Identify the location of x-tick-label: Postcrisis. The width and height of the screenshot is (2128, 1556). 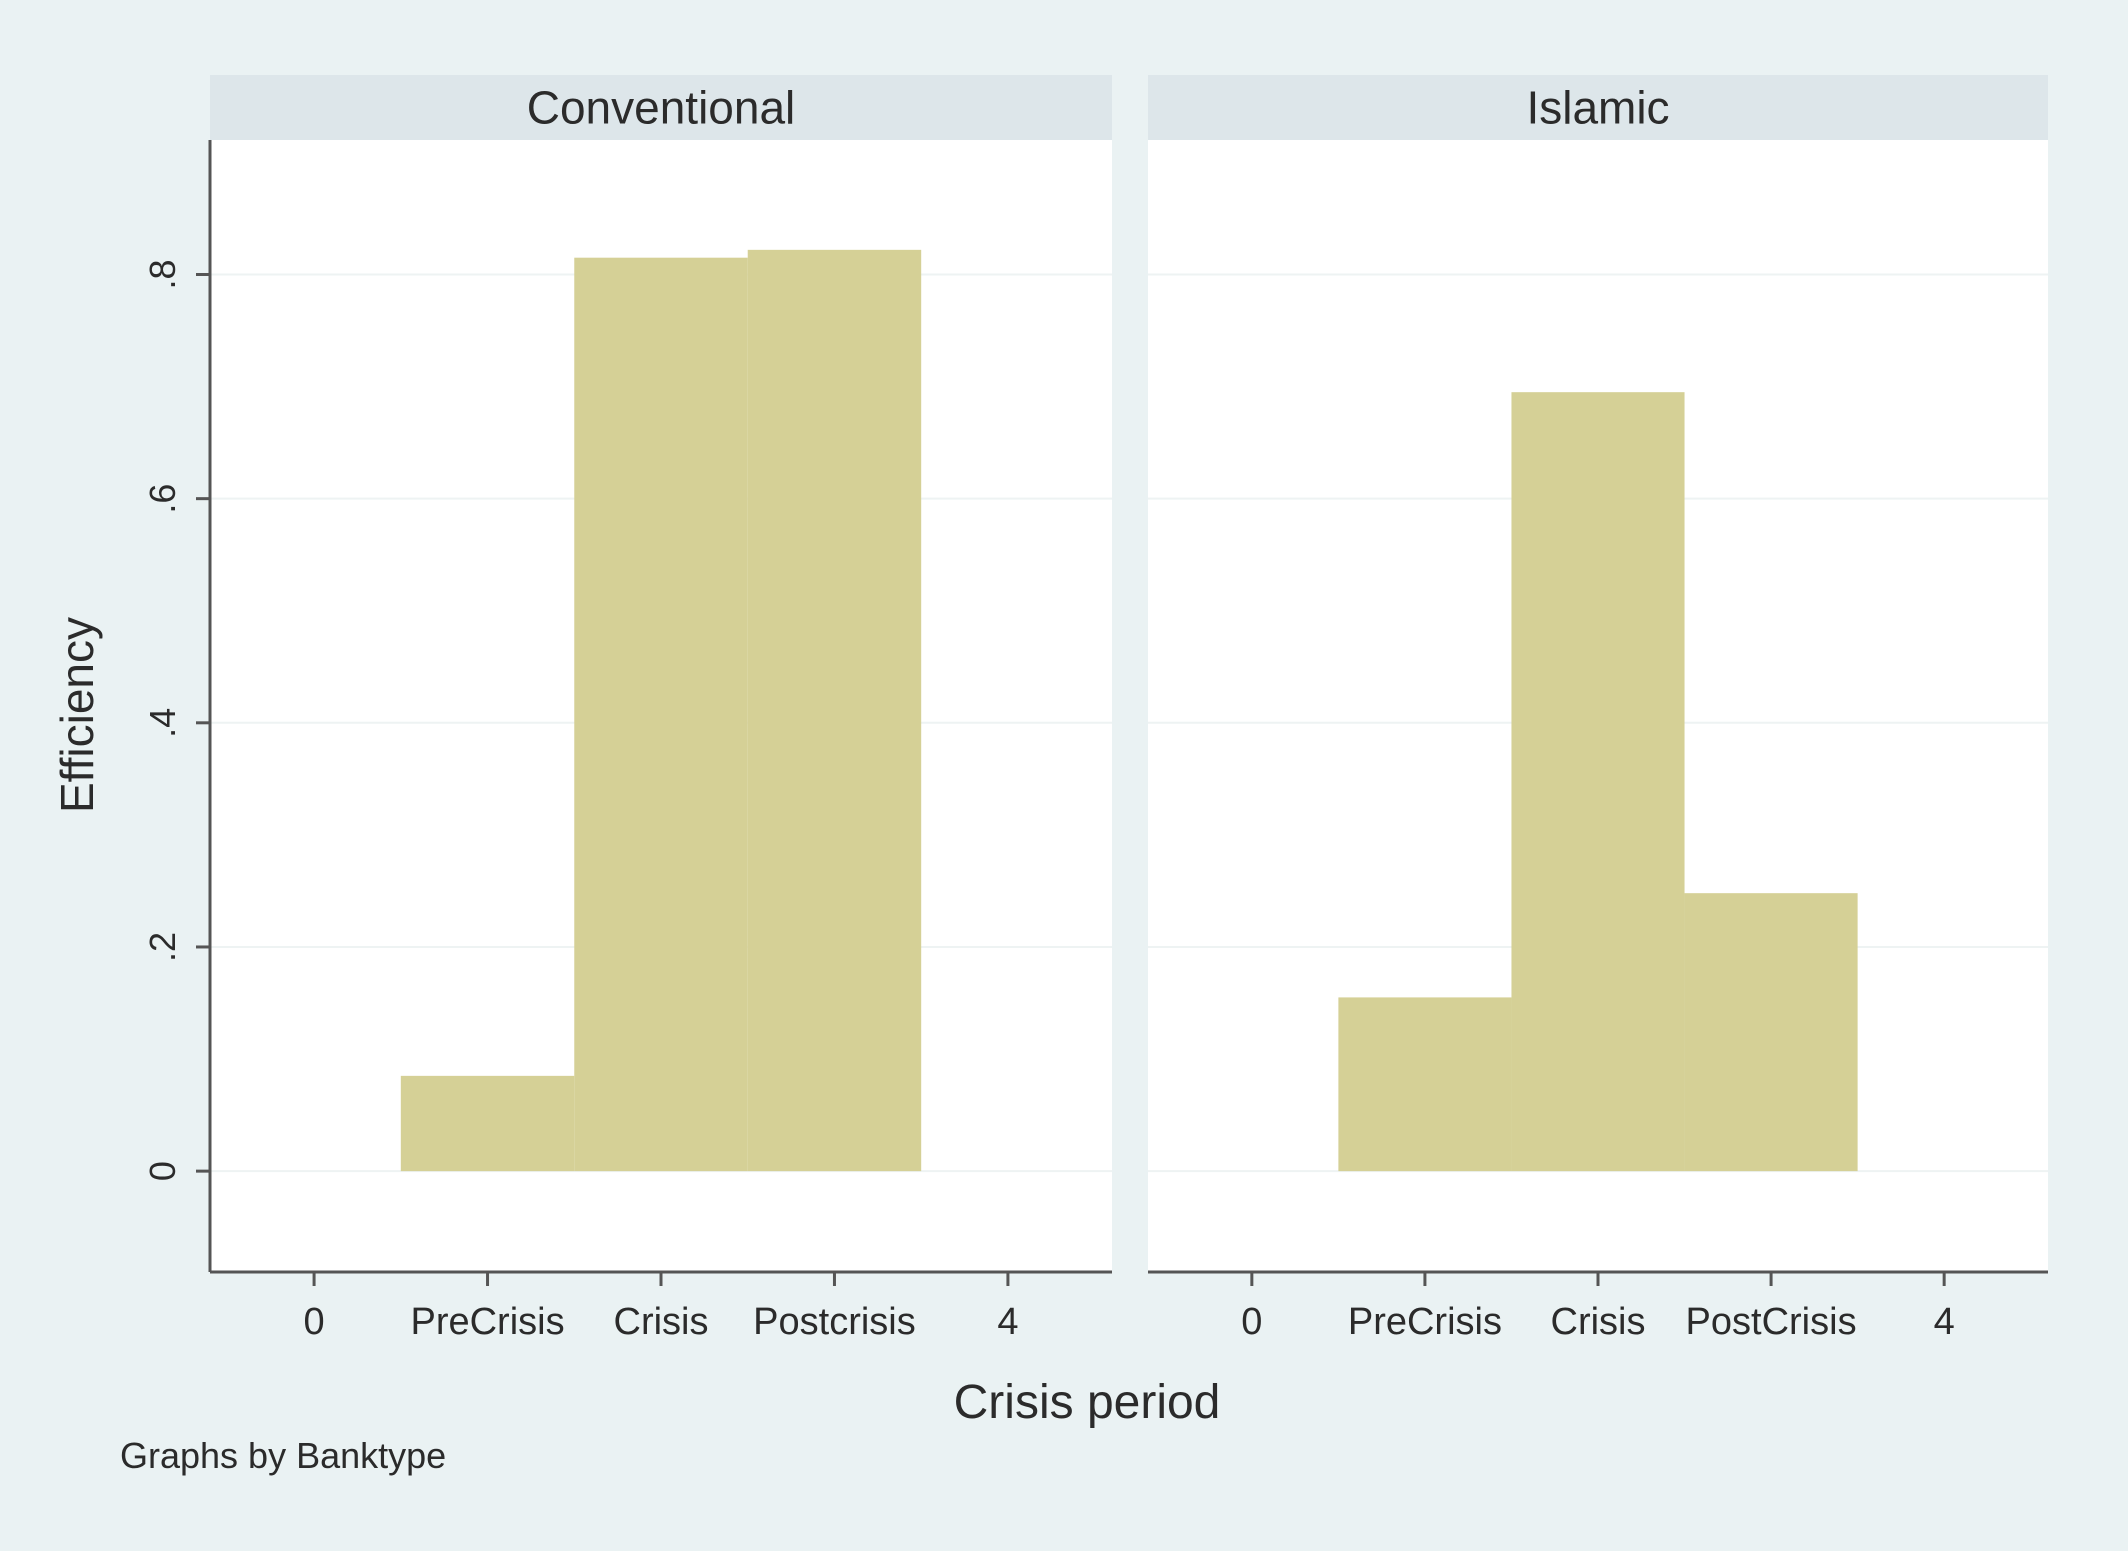
(834, 1322).